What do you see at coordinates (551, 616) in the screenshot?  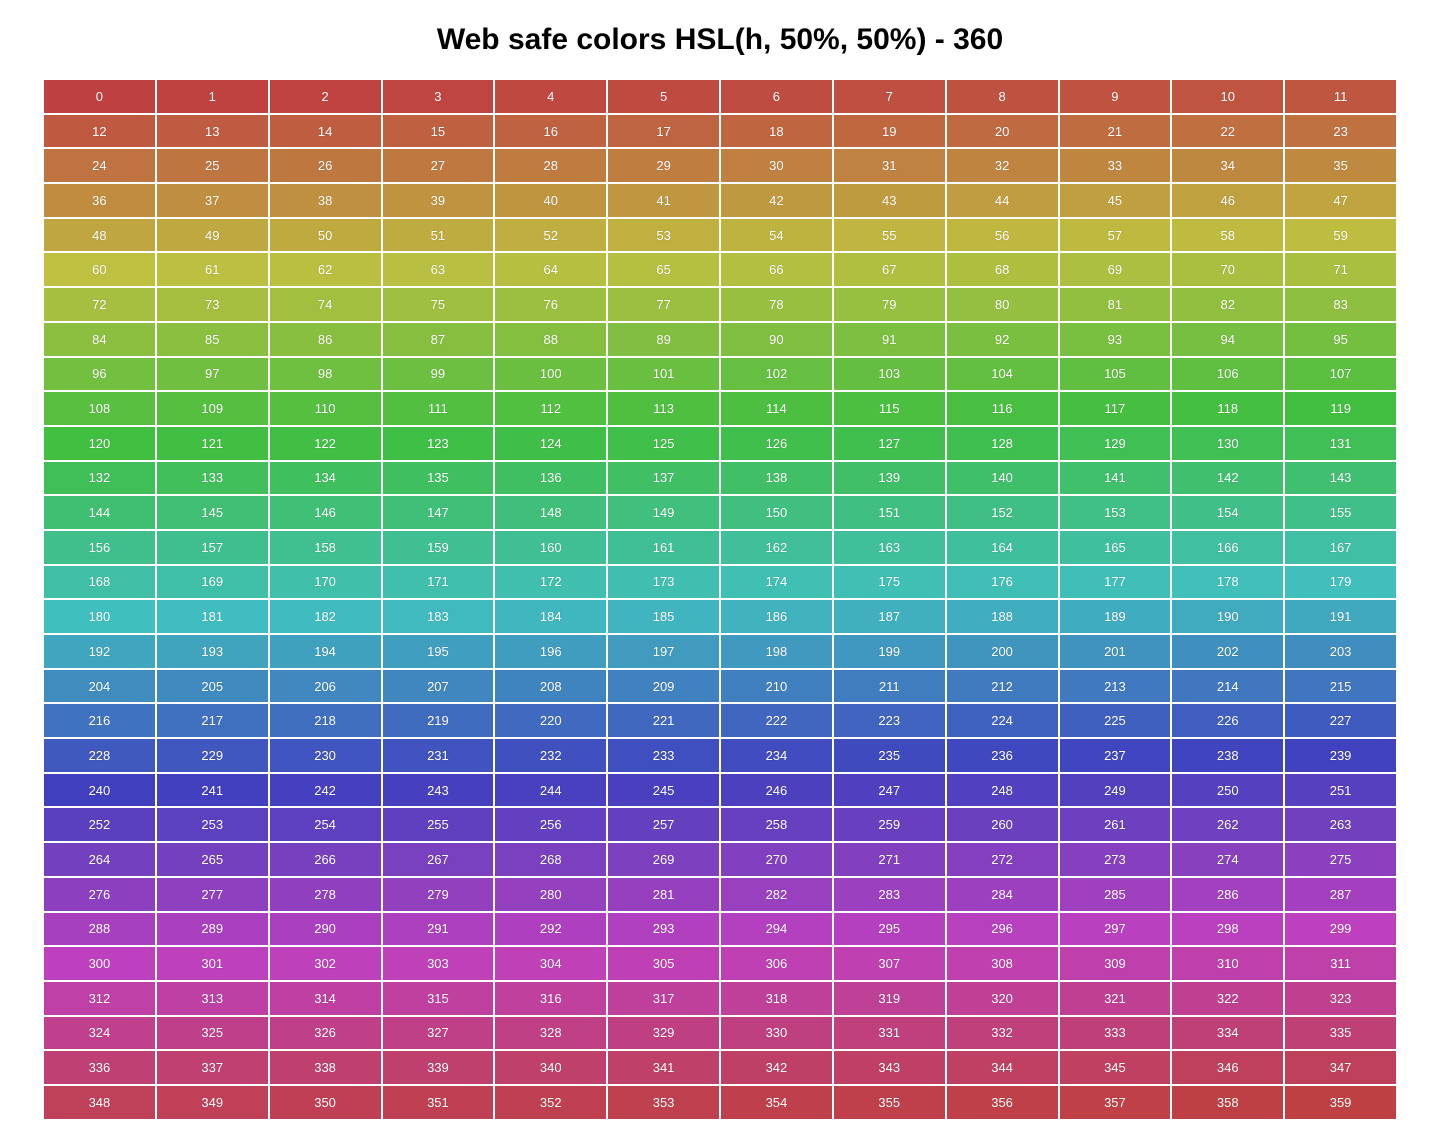 I see `color-swatch-184: 184` at bounding box center [551, 616].